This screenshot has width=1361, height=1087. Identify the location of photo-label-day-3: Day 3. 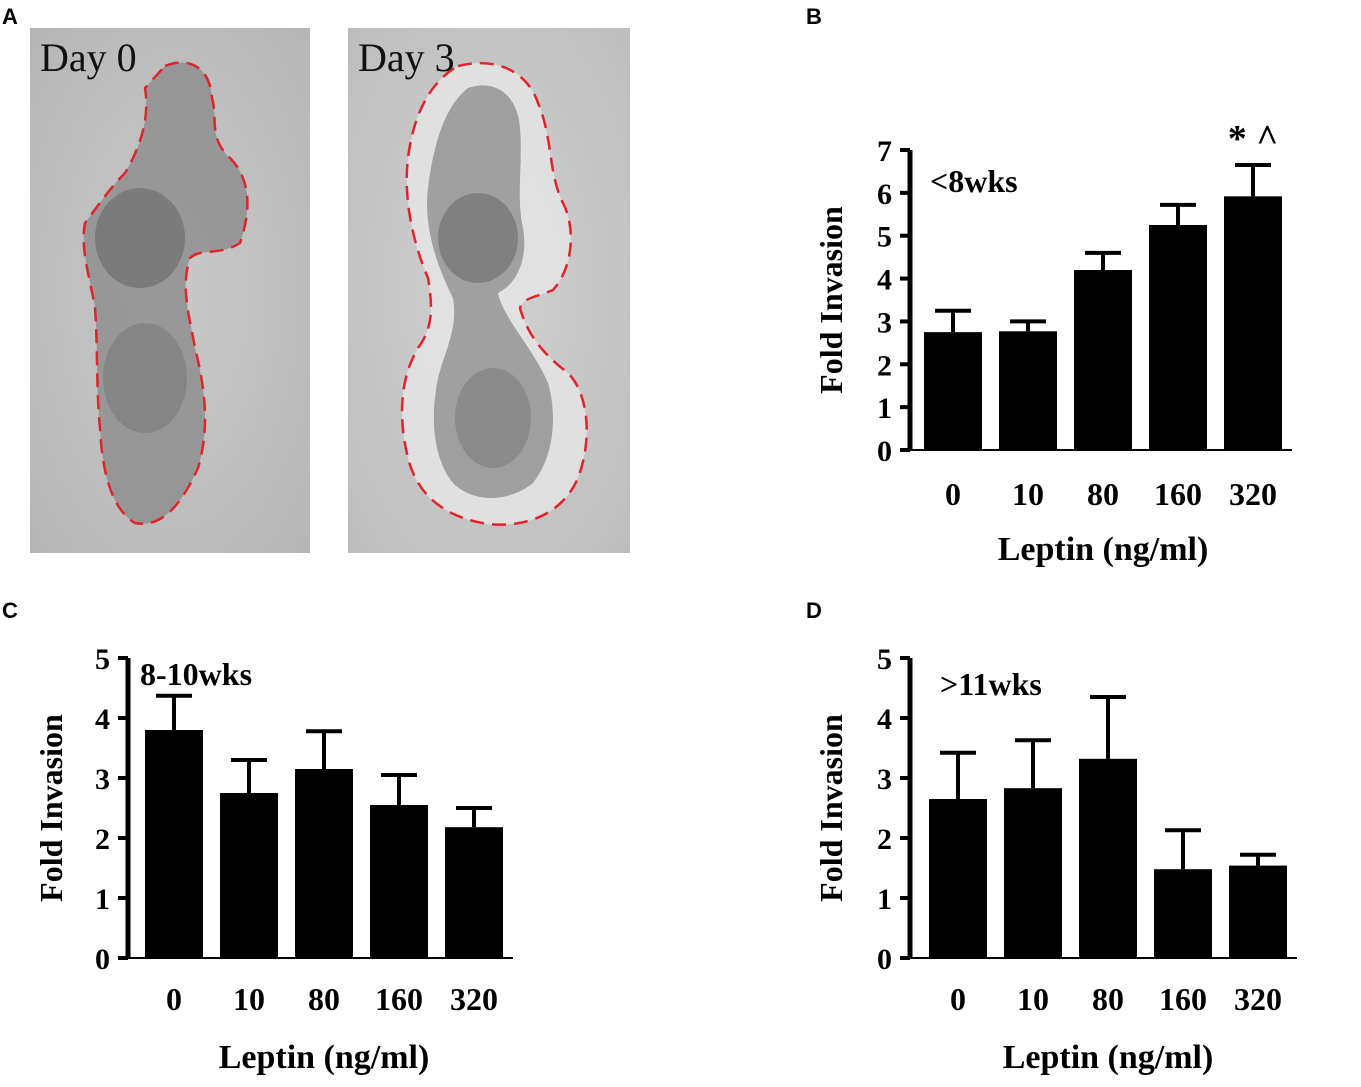
(406, 57).